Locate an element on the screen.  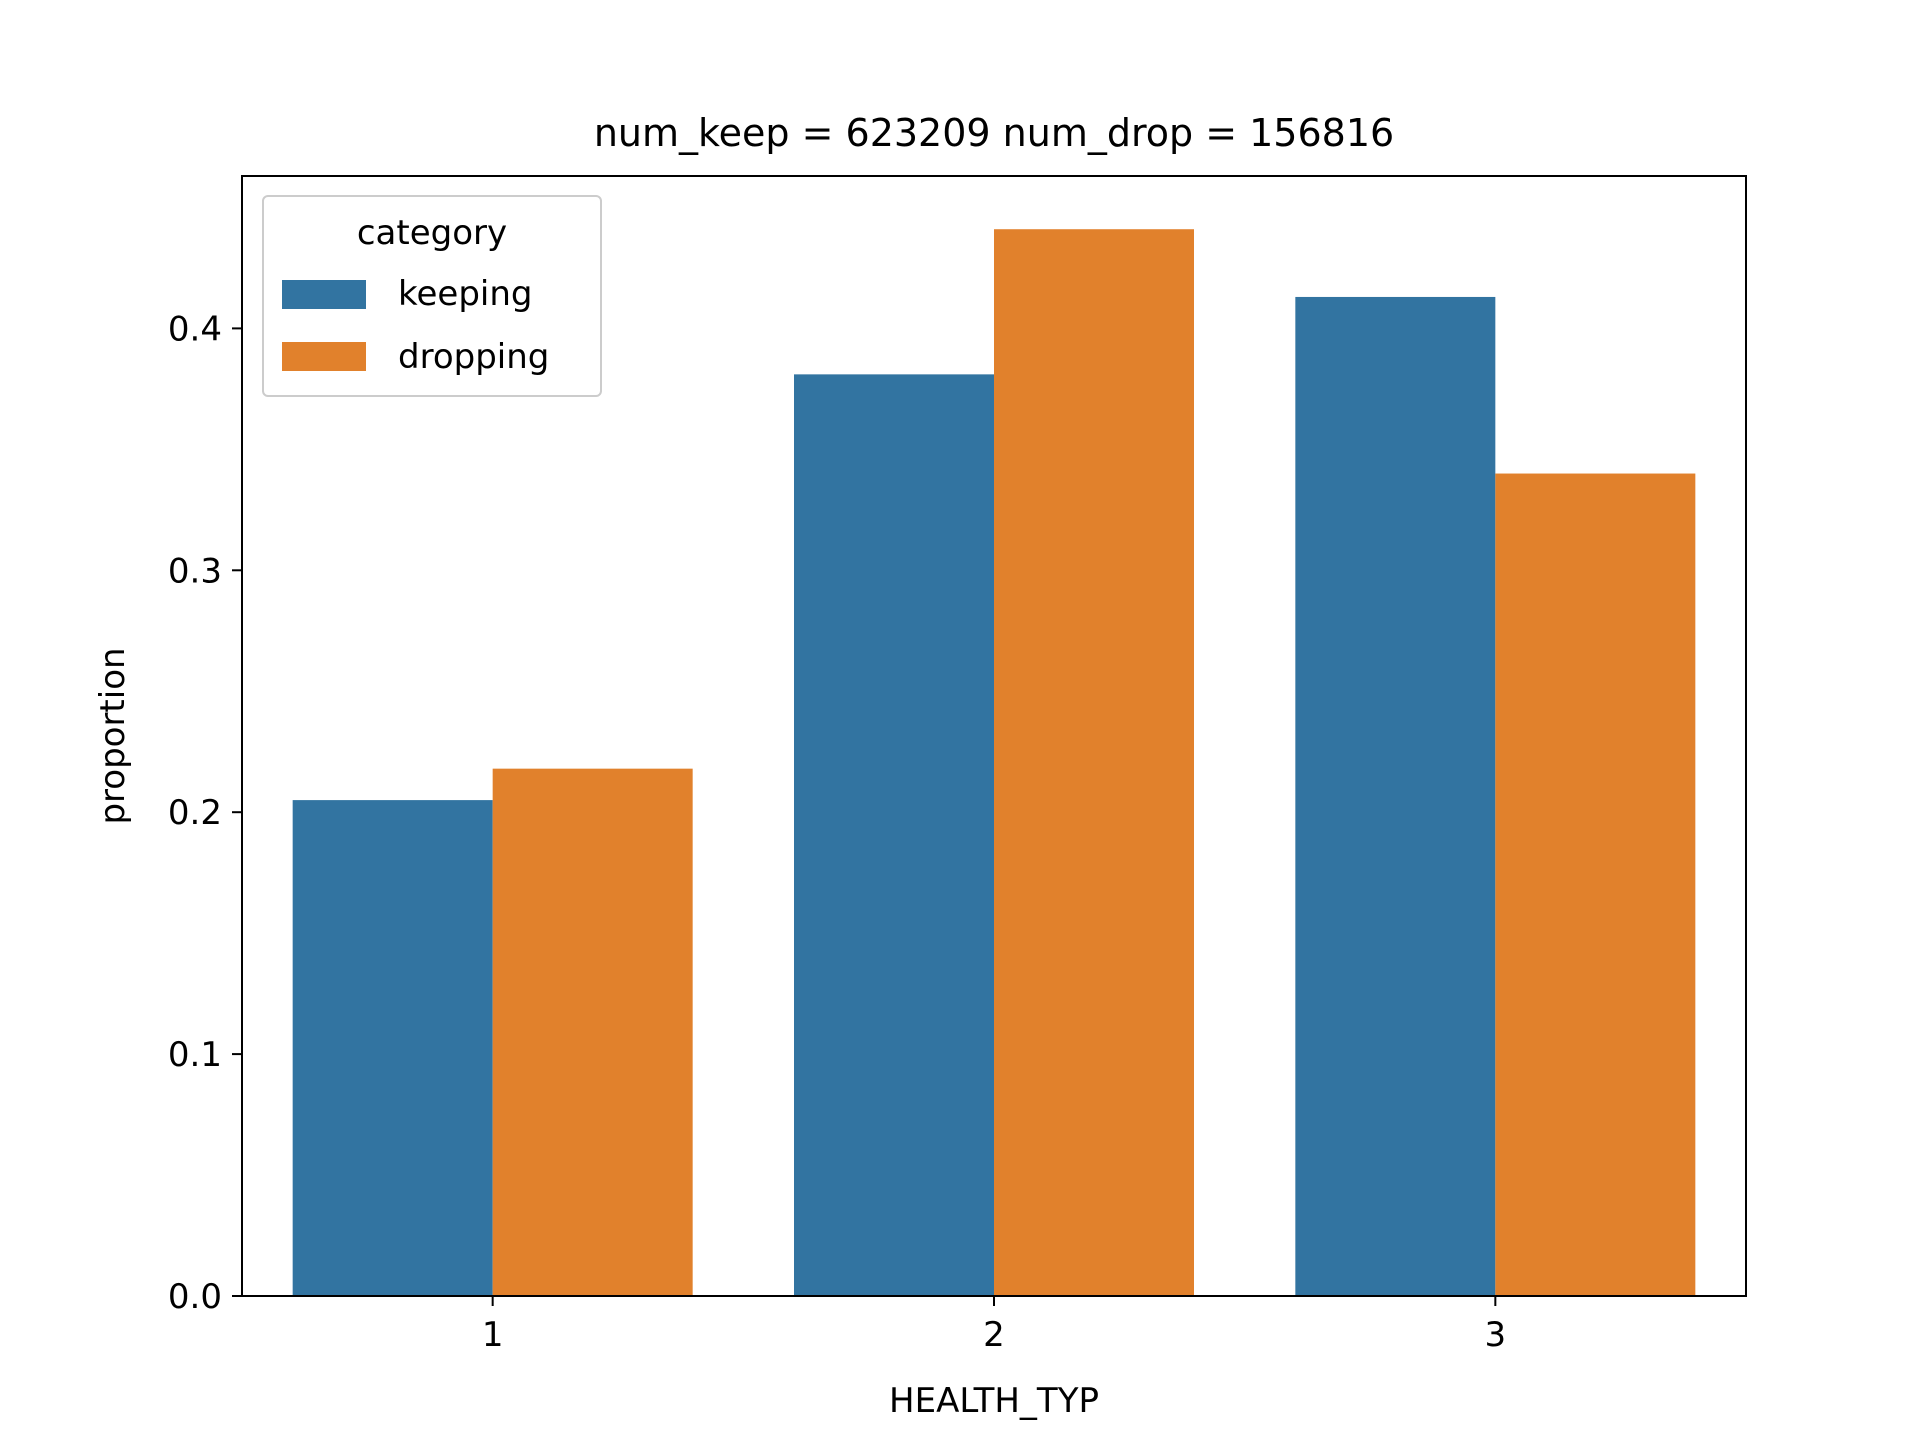
legend-label-keeping: keeping is located at coordinates (465, 294).